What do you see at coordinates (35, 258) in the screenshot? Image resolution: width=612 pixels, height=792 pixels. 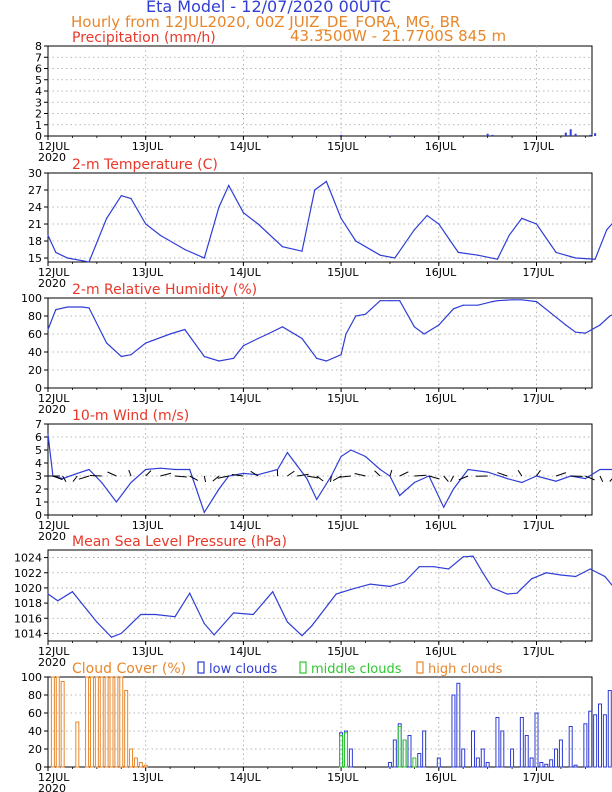 I see `panel-1-ytick-label: 15` at bounding box center [35, 258].